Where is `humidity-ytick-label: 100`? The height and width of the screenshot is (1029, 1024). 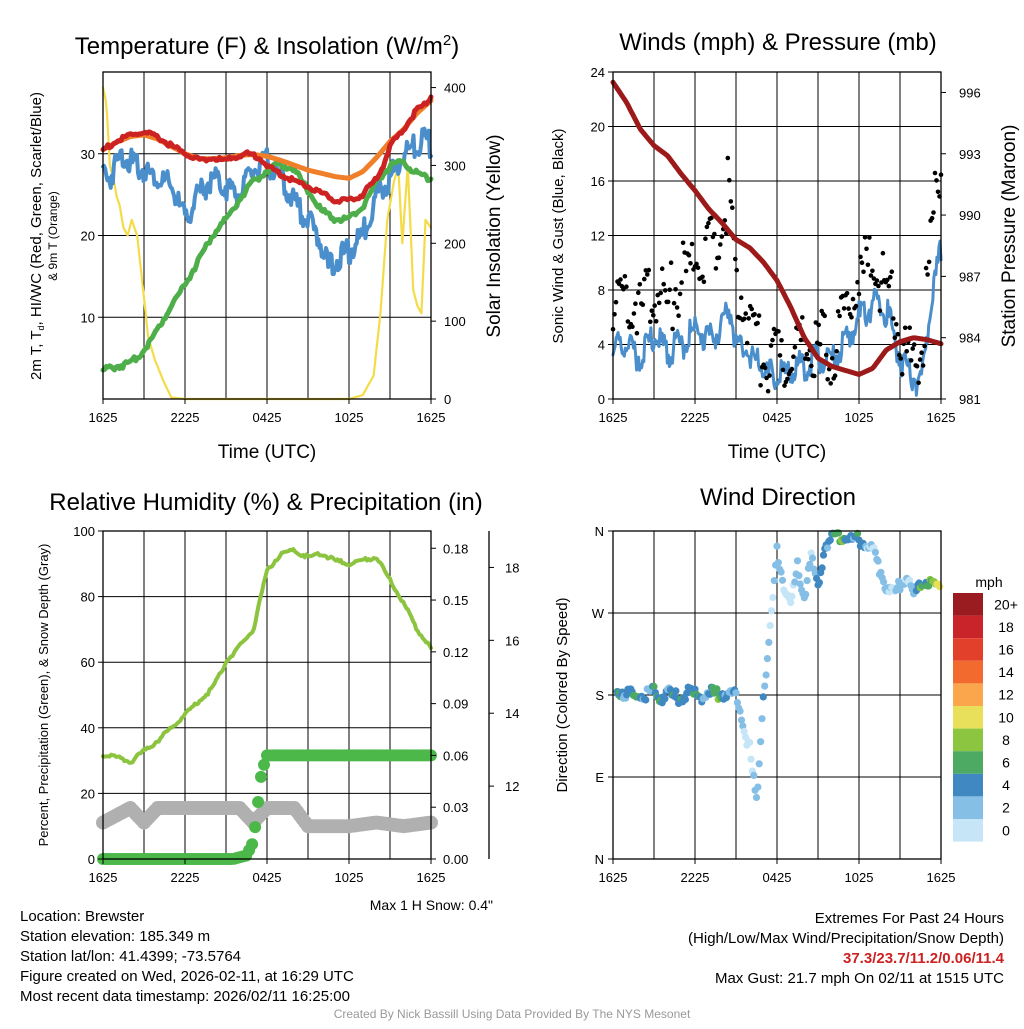 humidity-ytick-label: 100 is located at coordinates (84, 531).